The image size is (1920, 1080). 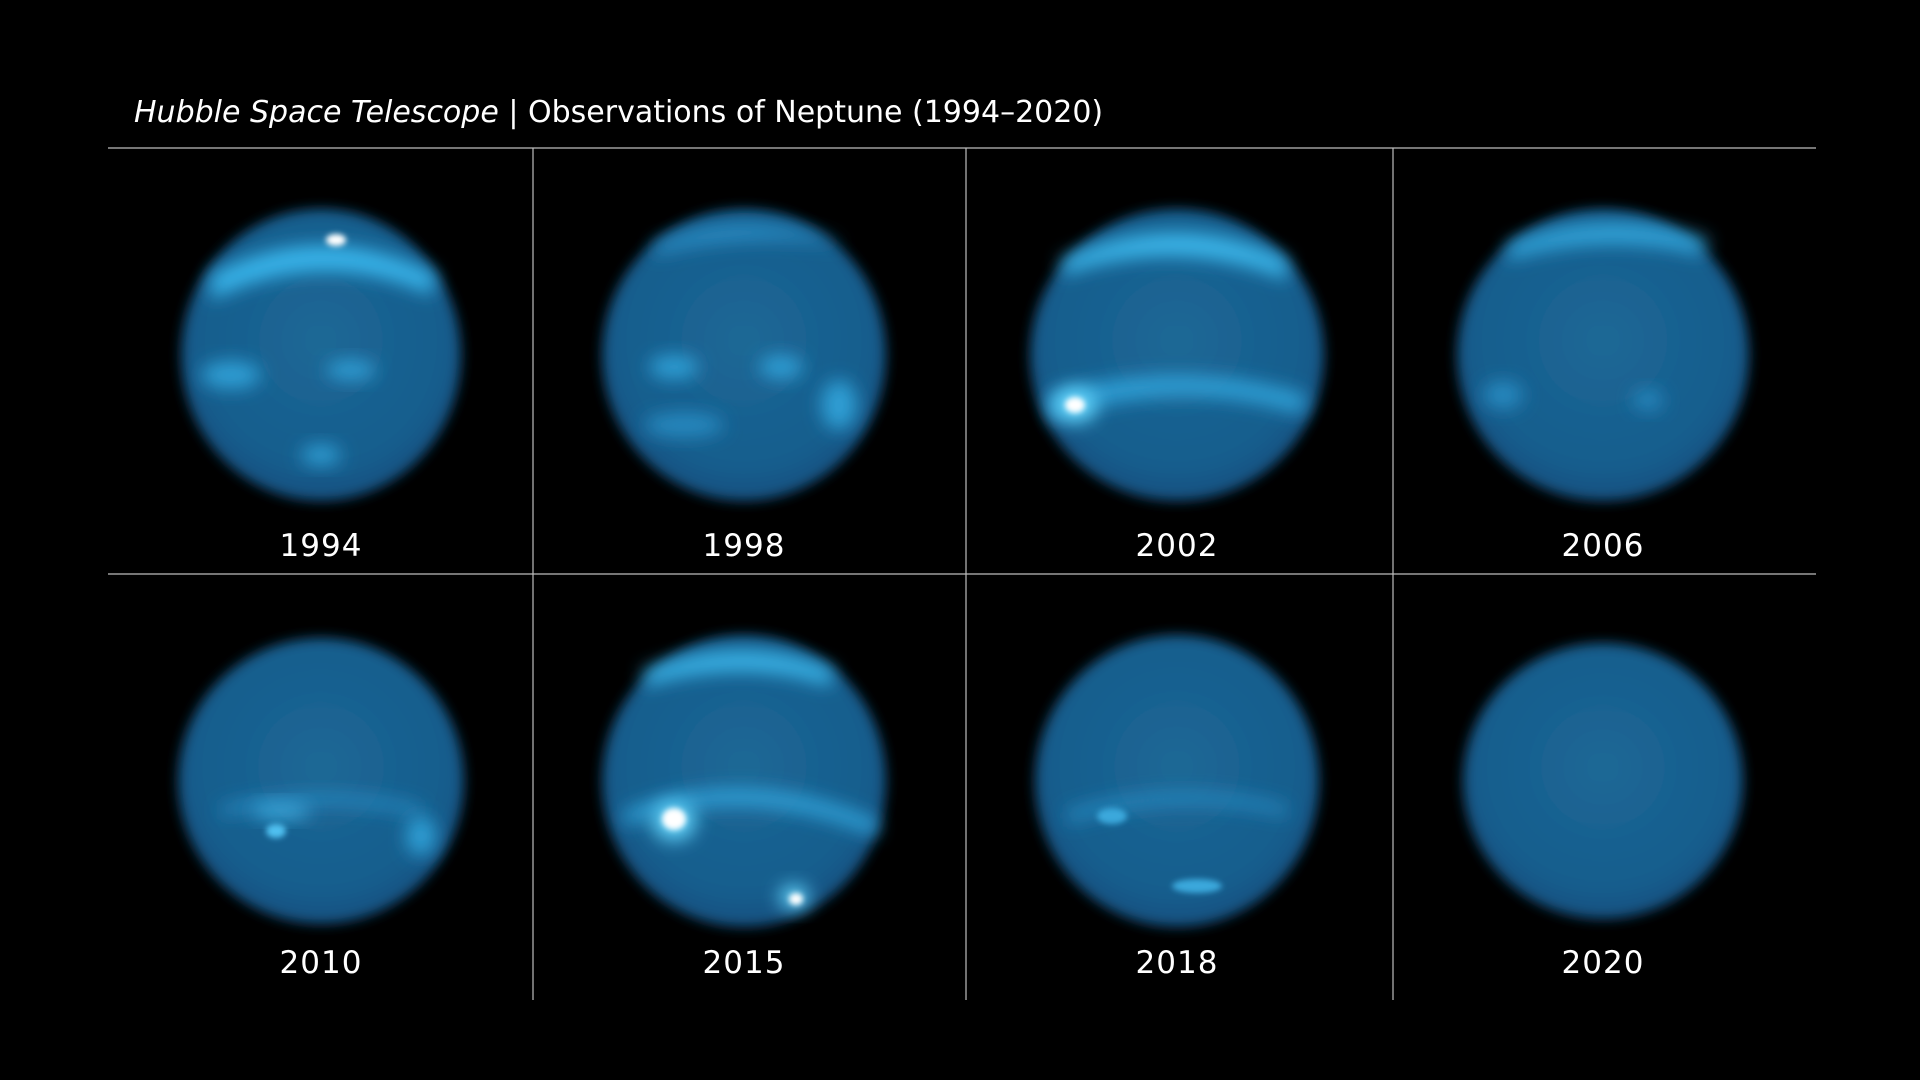 What do you see at coordinates (1603, 546) in the screenshot?
I see `year-label: 2006` at bounding box center [1603, 546].